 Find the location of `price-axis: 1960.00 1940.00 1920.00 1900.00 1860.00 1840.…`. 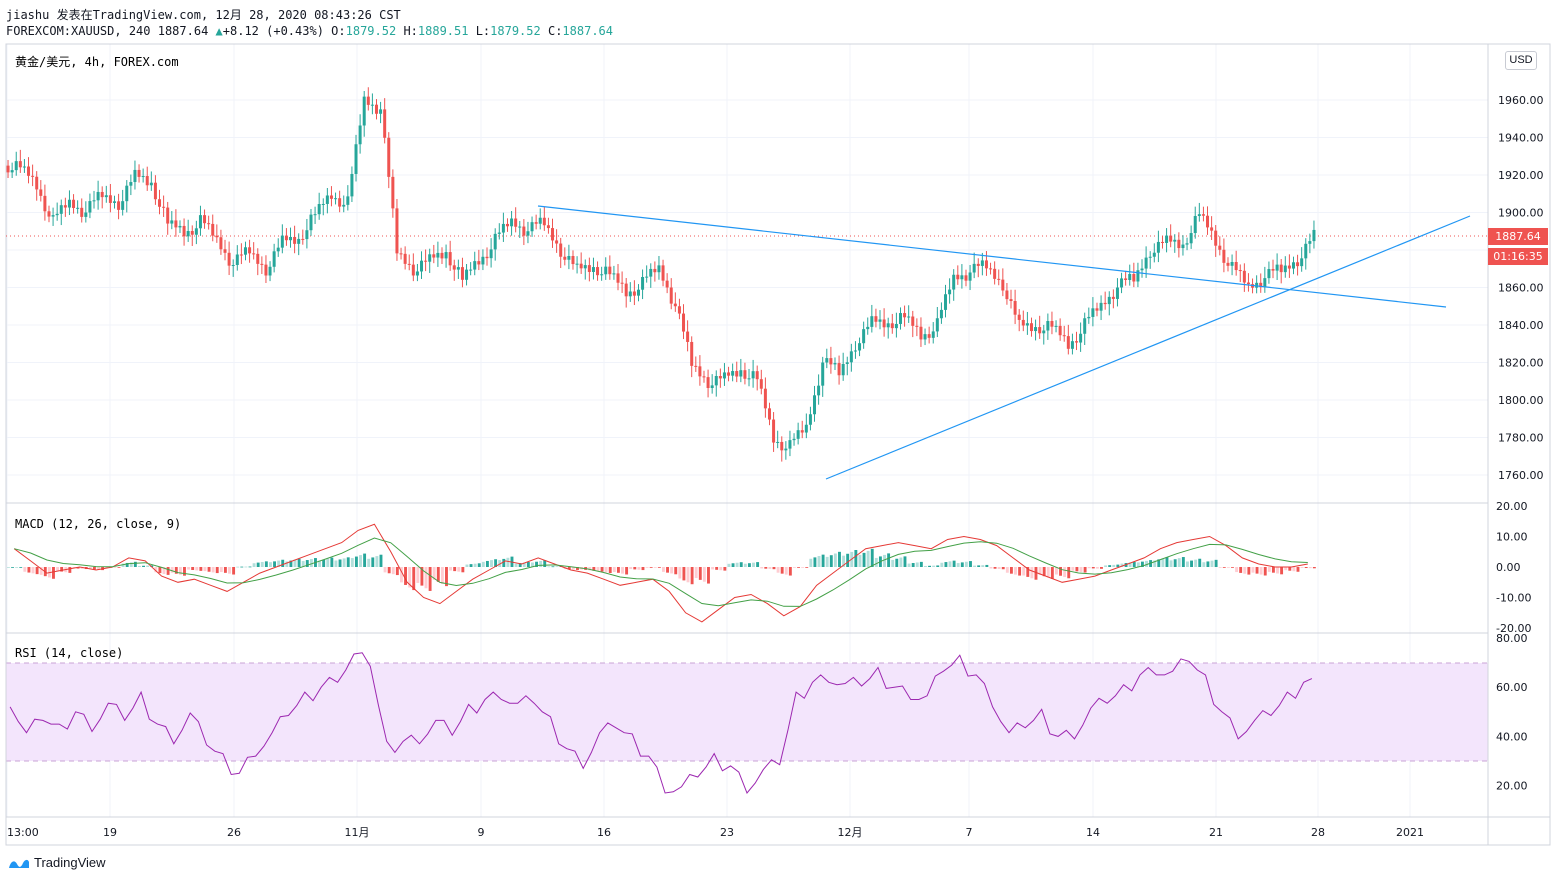

price-axis: 1960.00 1940.00 1920.00 1900.00 1860.00 1840.… is located at coordinates (1521, 288).